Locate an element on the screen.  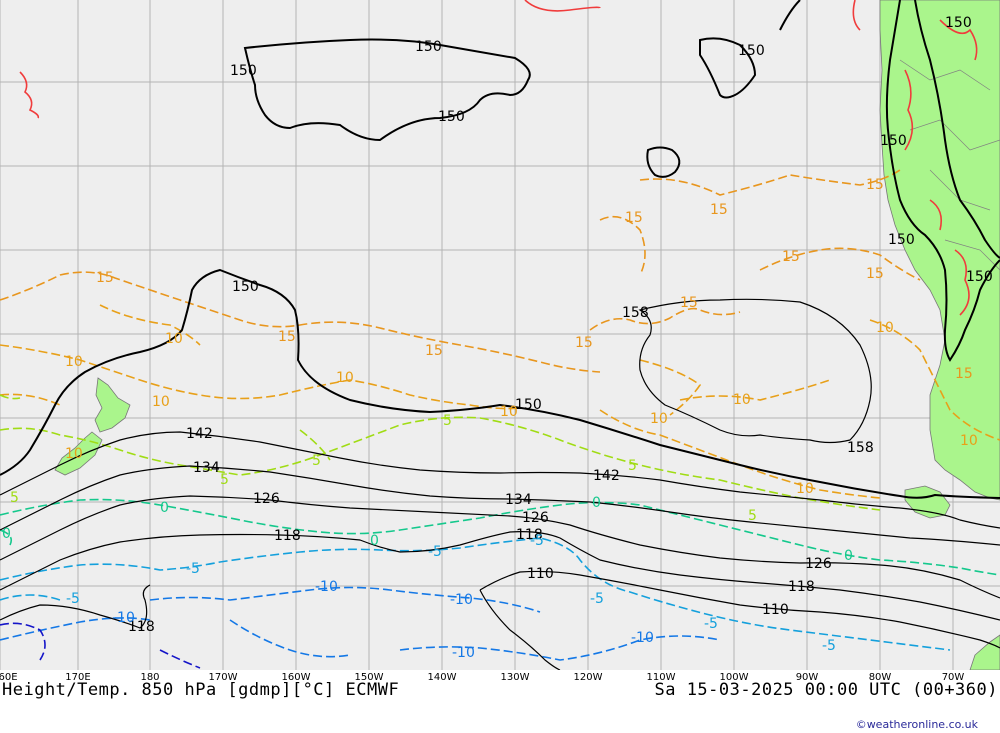
longitude-label: 150W is located at coordinates (369, 677).